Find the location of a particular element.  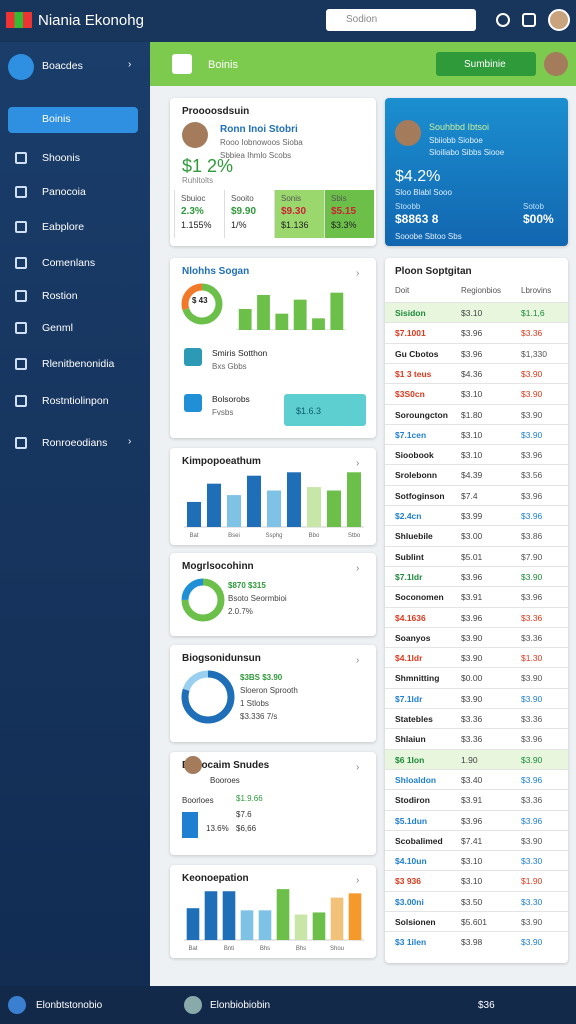

table-row: Scobalimed $7.41 $3.90 is located at coordinates (476, 839).